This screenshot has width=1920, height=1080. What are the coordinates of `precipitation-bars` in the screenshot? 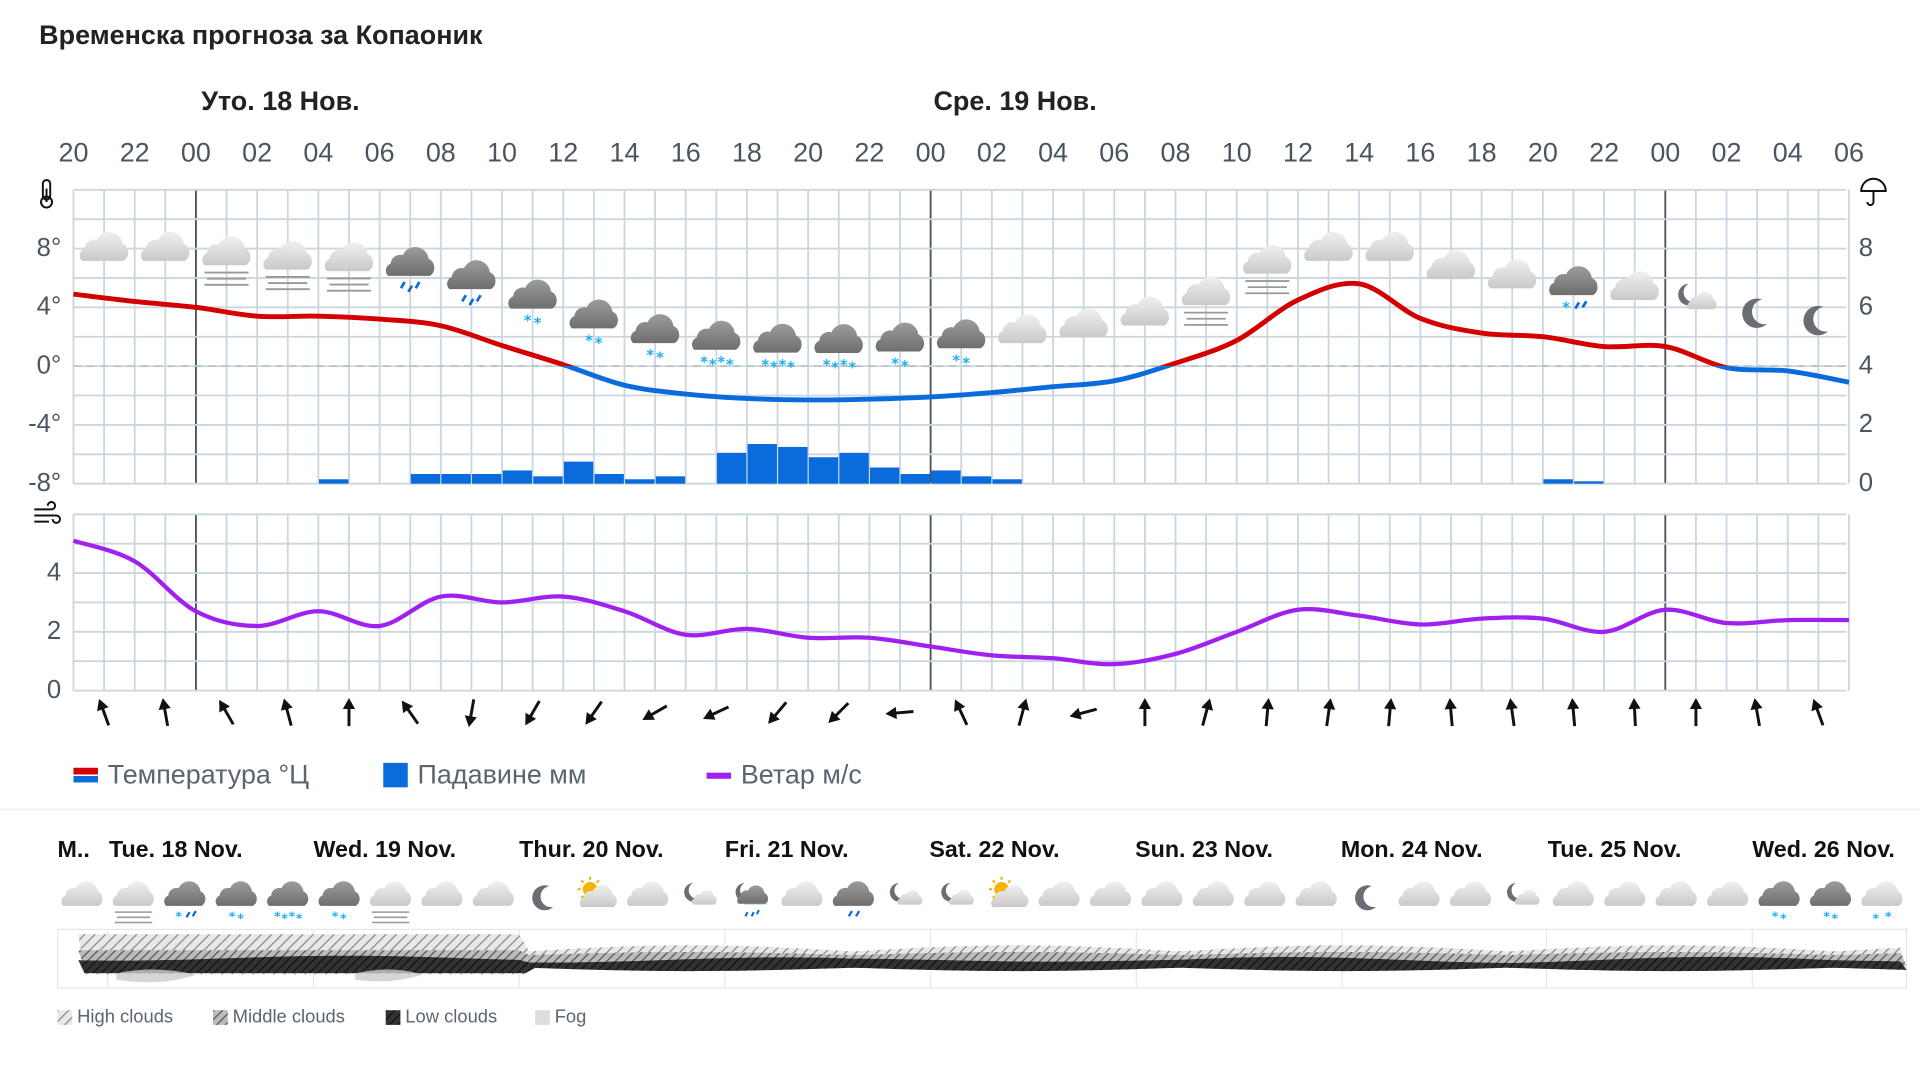 It's located at (961, 464).